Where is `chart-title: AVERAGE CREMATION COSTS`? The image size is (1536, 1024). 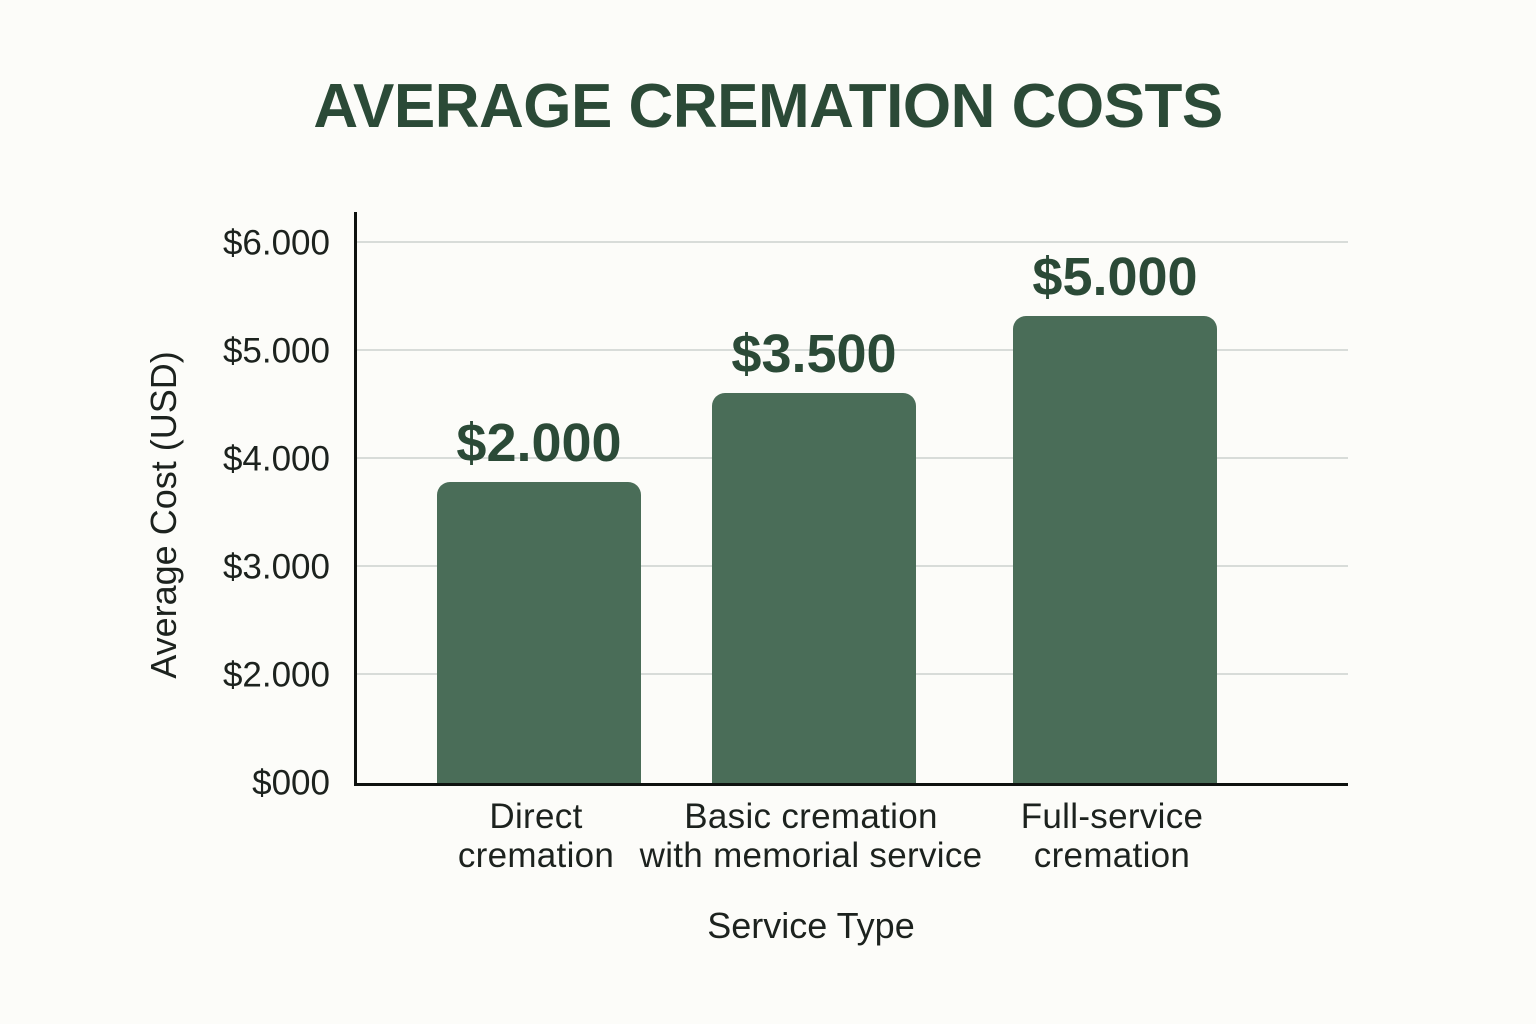
chart-title: AVERAGE CREMATION COSTS is located at coordinates (768, 106).